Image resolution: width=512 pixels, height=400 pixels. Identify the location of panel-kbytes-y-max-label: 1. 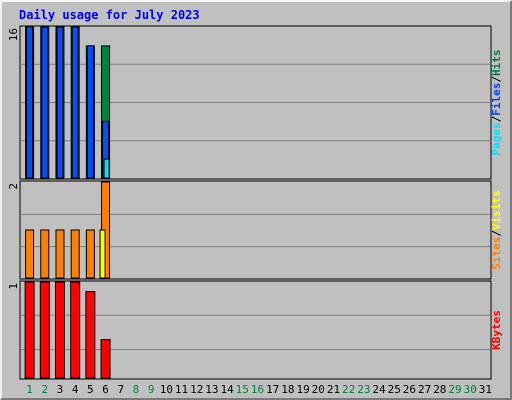
(13, 286).